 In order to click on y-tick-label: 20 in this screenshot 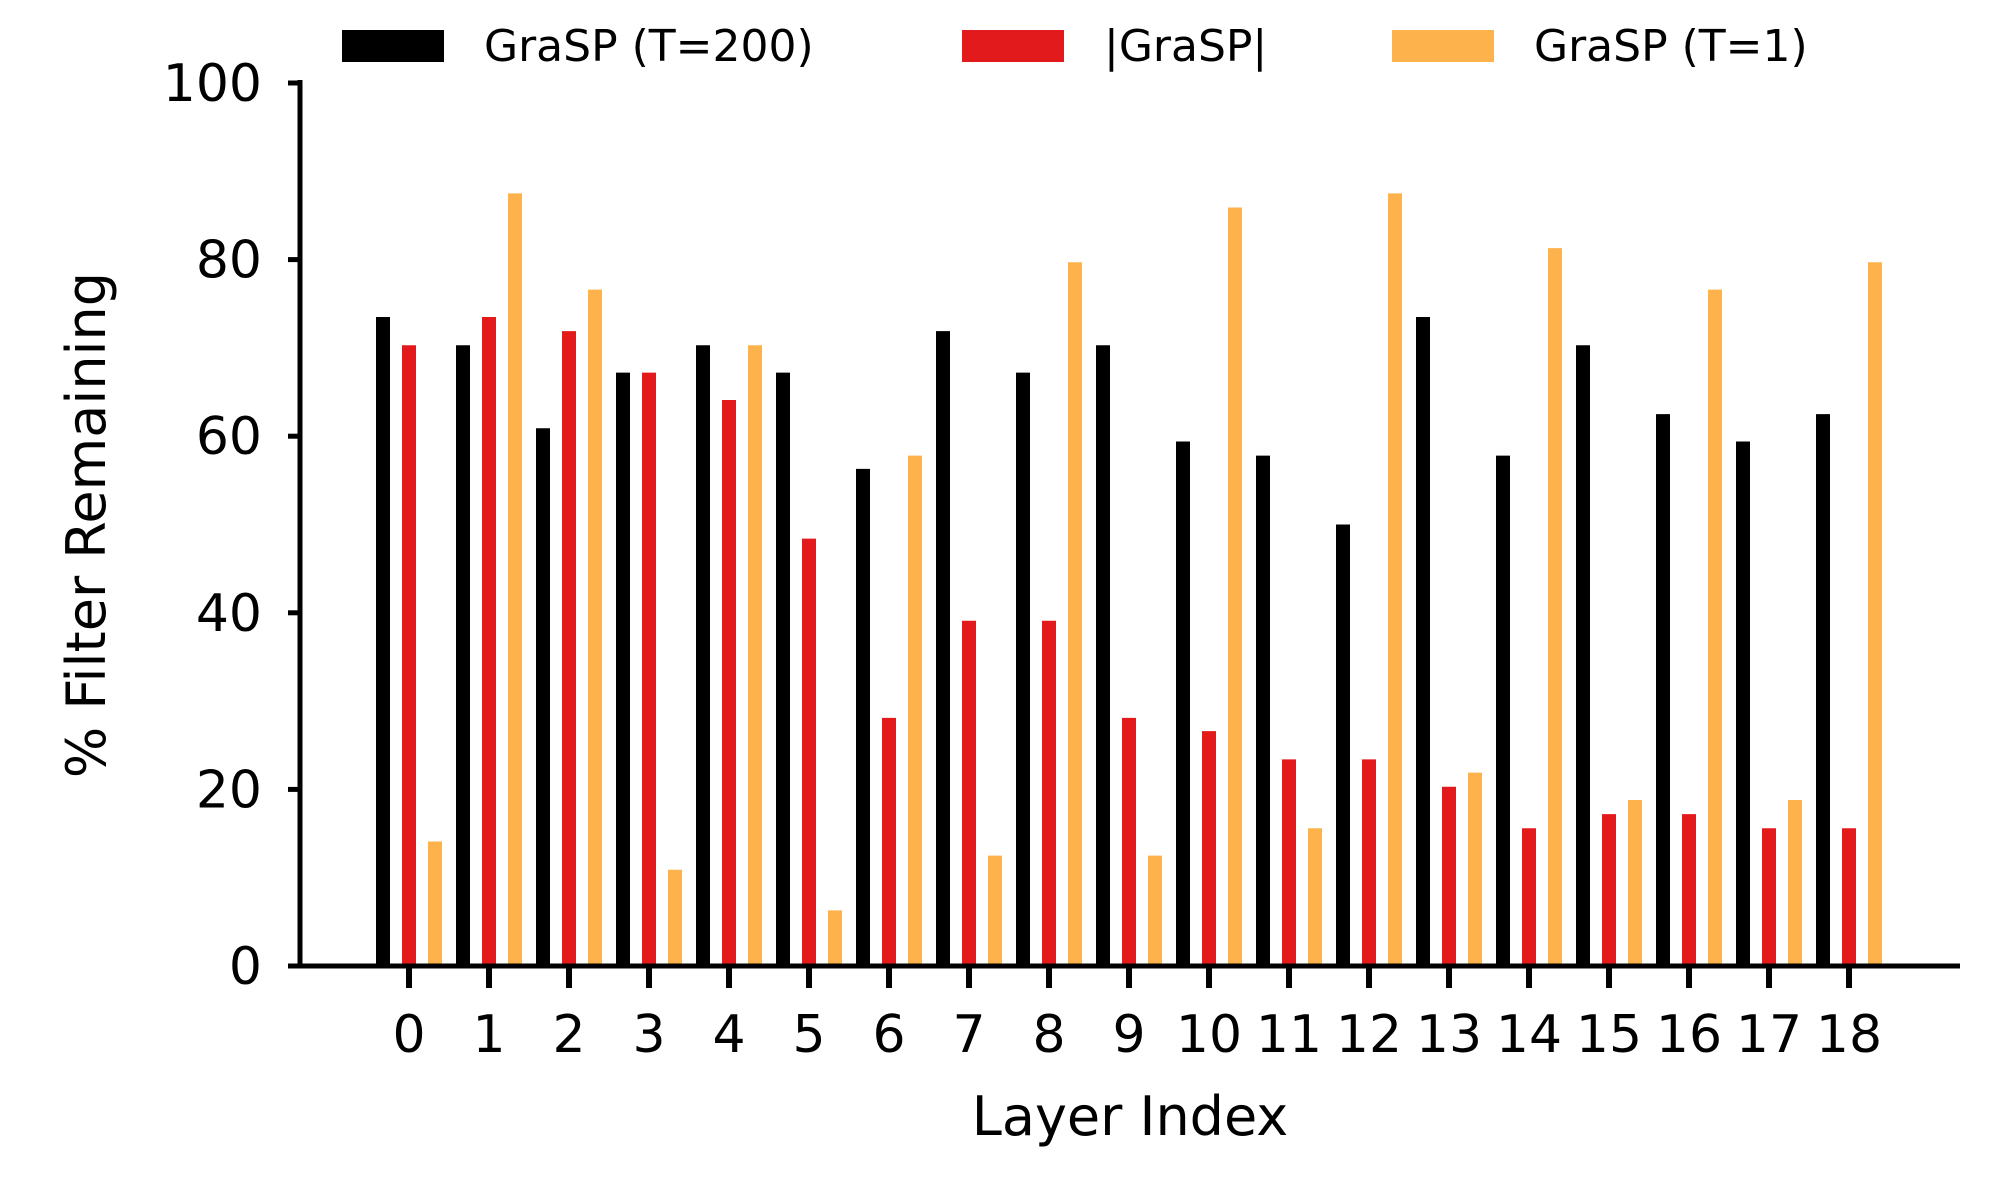, I will do `click(229, 790)`.